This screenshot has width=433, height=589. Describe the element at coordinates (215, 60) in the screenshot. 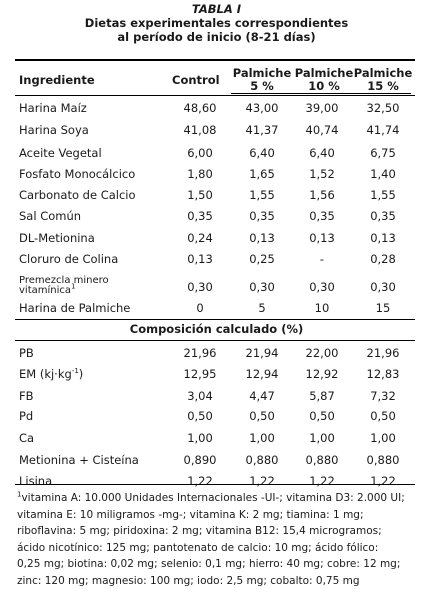

I see `top-rule` at that location.